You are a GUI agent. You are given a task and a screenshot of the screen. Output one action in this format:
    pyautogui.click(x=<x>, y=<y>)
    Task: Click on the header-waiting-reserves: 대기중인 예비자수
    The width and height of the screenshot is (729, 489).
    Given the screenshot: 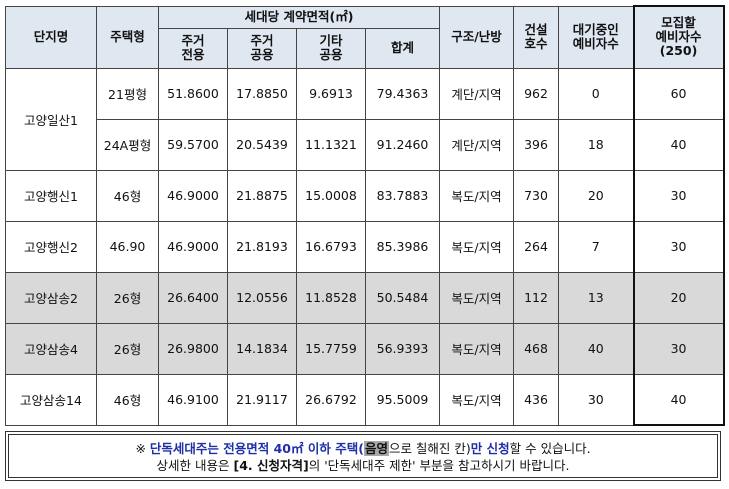 What is the action you would take?
    pyautogui.click(x=596, y=37)
    